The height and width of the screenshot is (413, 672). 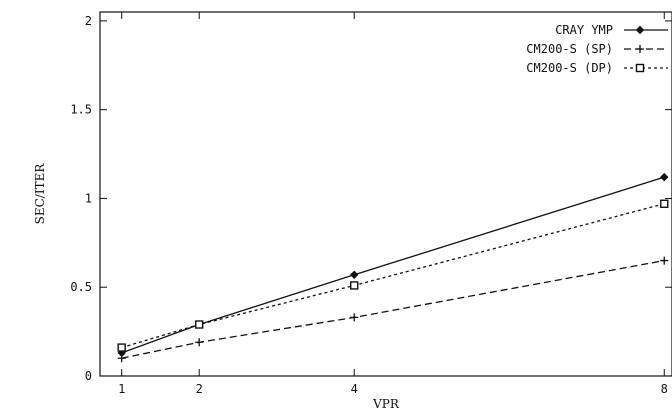 I want to click on legend-label: CRAY YMP, so click(x=584, y=30).